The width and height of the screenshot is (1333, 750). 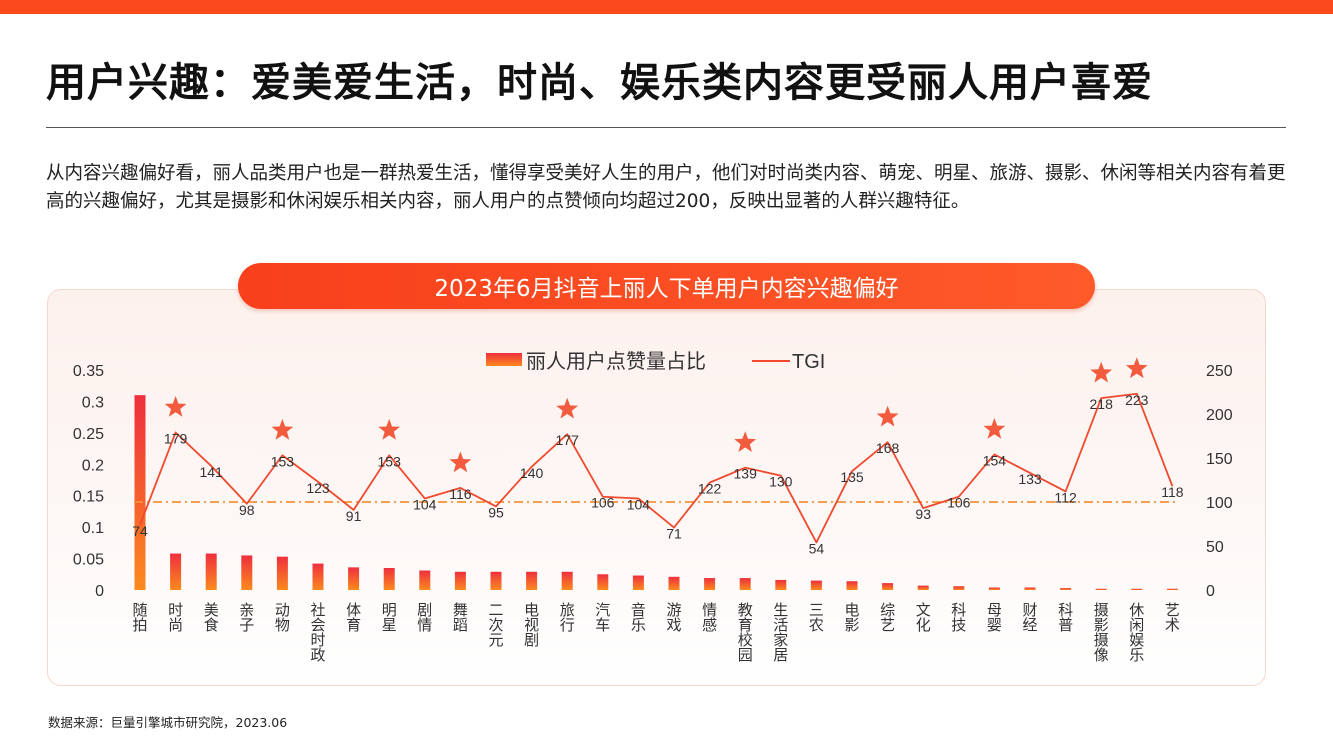 I want to click on x-category-label: 情感, so click(x=709, y=618).